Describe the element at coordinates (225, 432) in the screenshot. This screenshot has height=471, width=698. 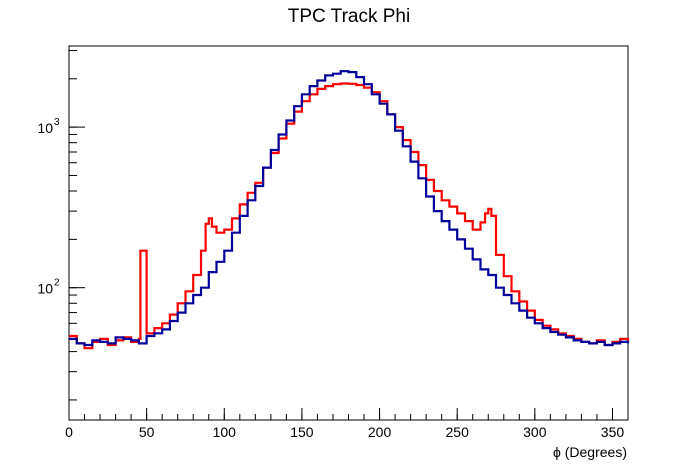
I see `x-tick-label: 100` at that location.